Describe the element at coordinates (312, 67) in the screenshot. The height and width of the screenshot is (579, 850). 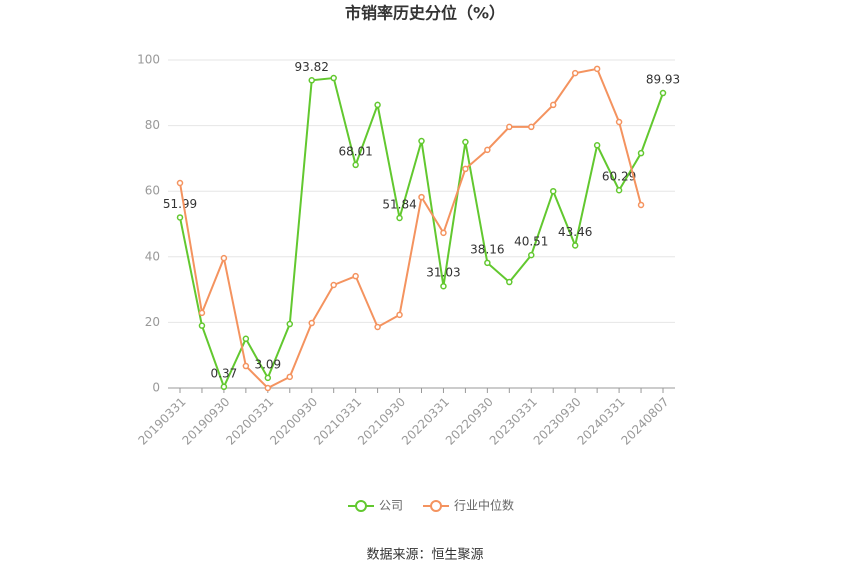
I see `data-label: 93.82` at that location.